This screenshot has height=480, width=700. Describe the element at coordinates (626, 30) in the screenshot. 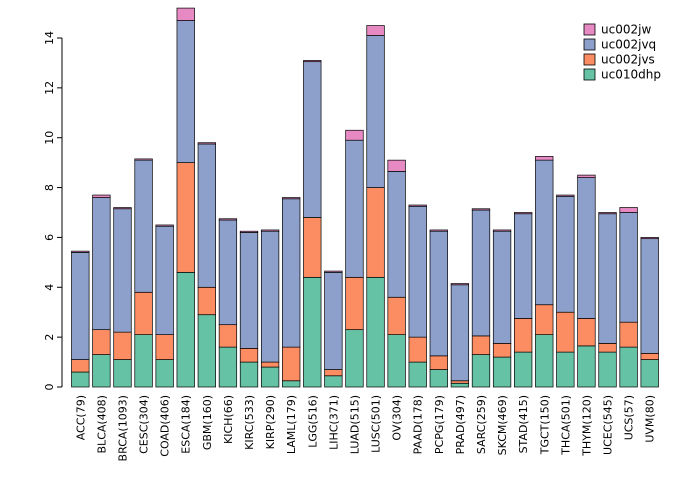

I see `legend-label-uc002jw: uc002jw` at that location.